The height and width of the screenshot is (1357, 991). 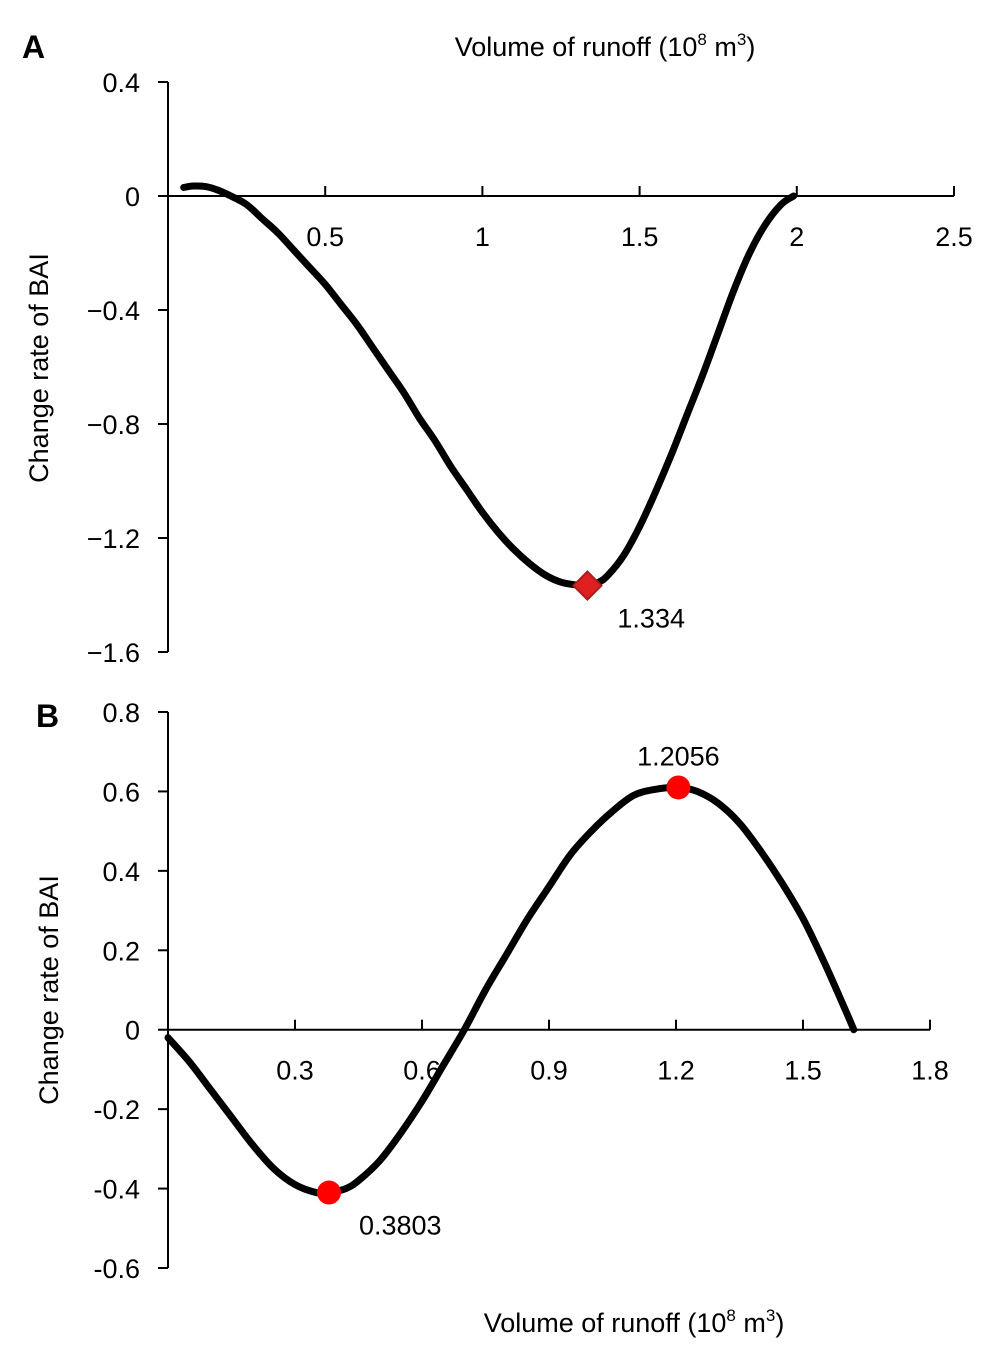 What do you see at coordinates (325, 237) in the screenshot?
I see `x-tick-label: 0.5` at bounding box center [325, 237].